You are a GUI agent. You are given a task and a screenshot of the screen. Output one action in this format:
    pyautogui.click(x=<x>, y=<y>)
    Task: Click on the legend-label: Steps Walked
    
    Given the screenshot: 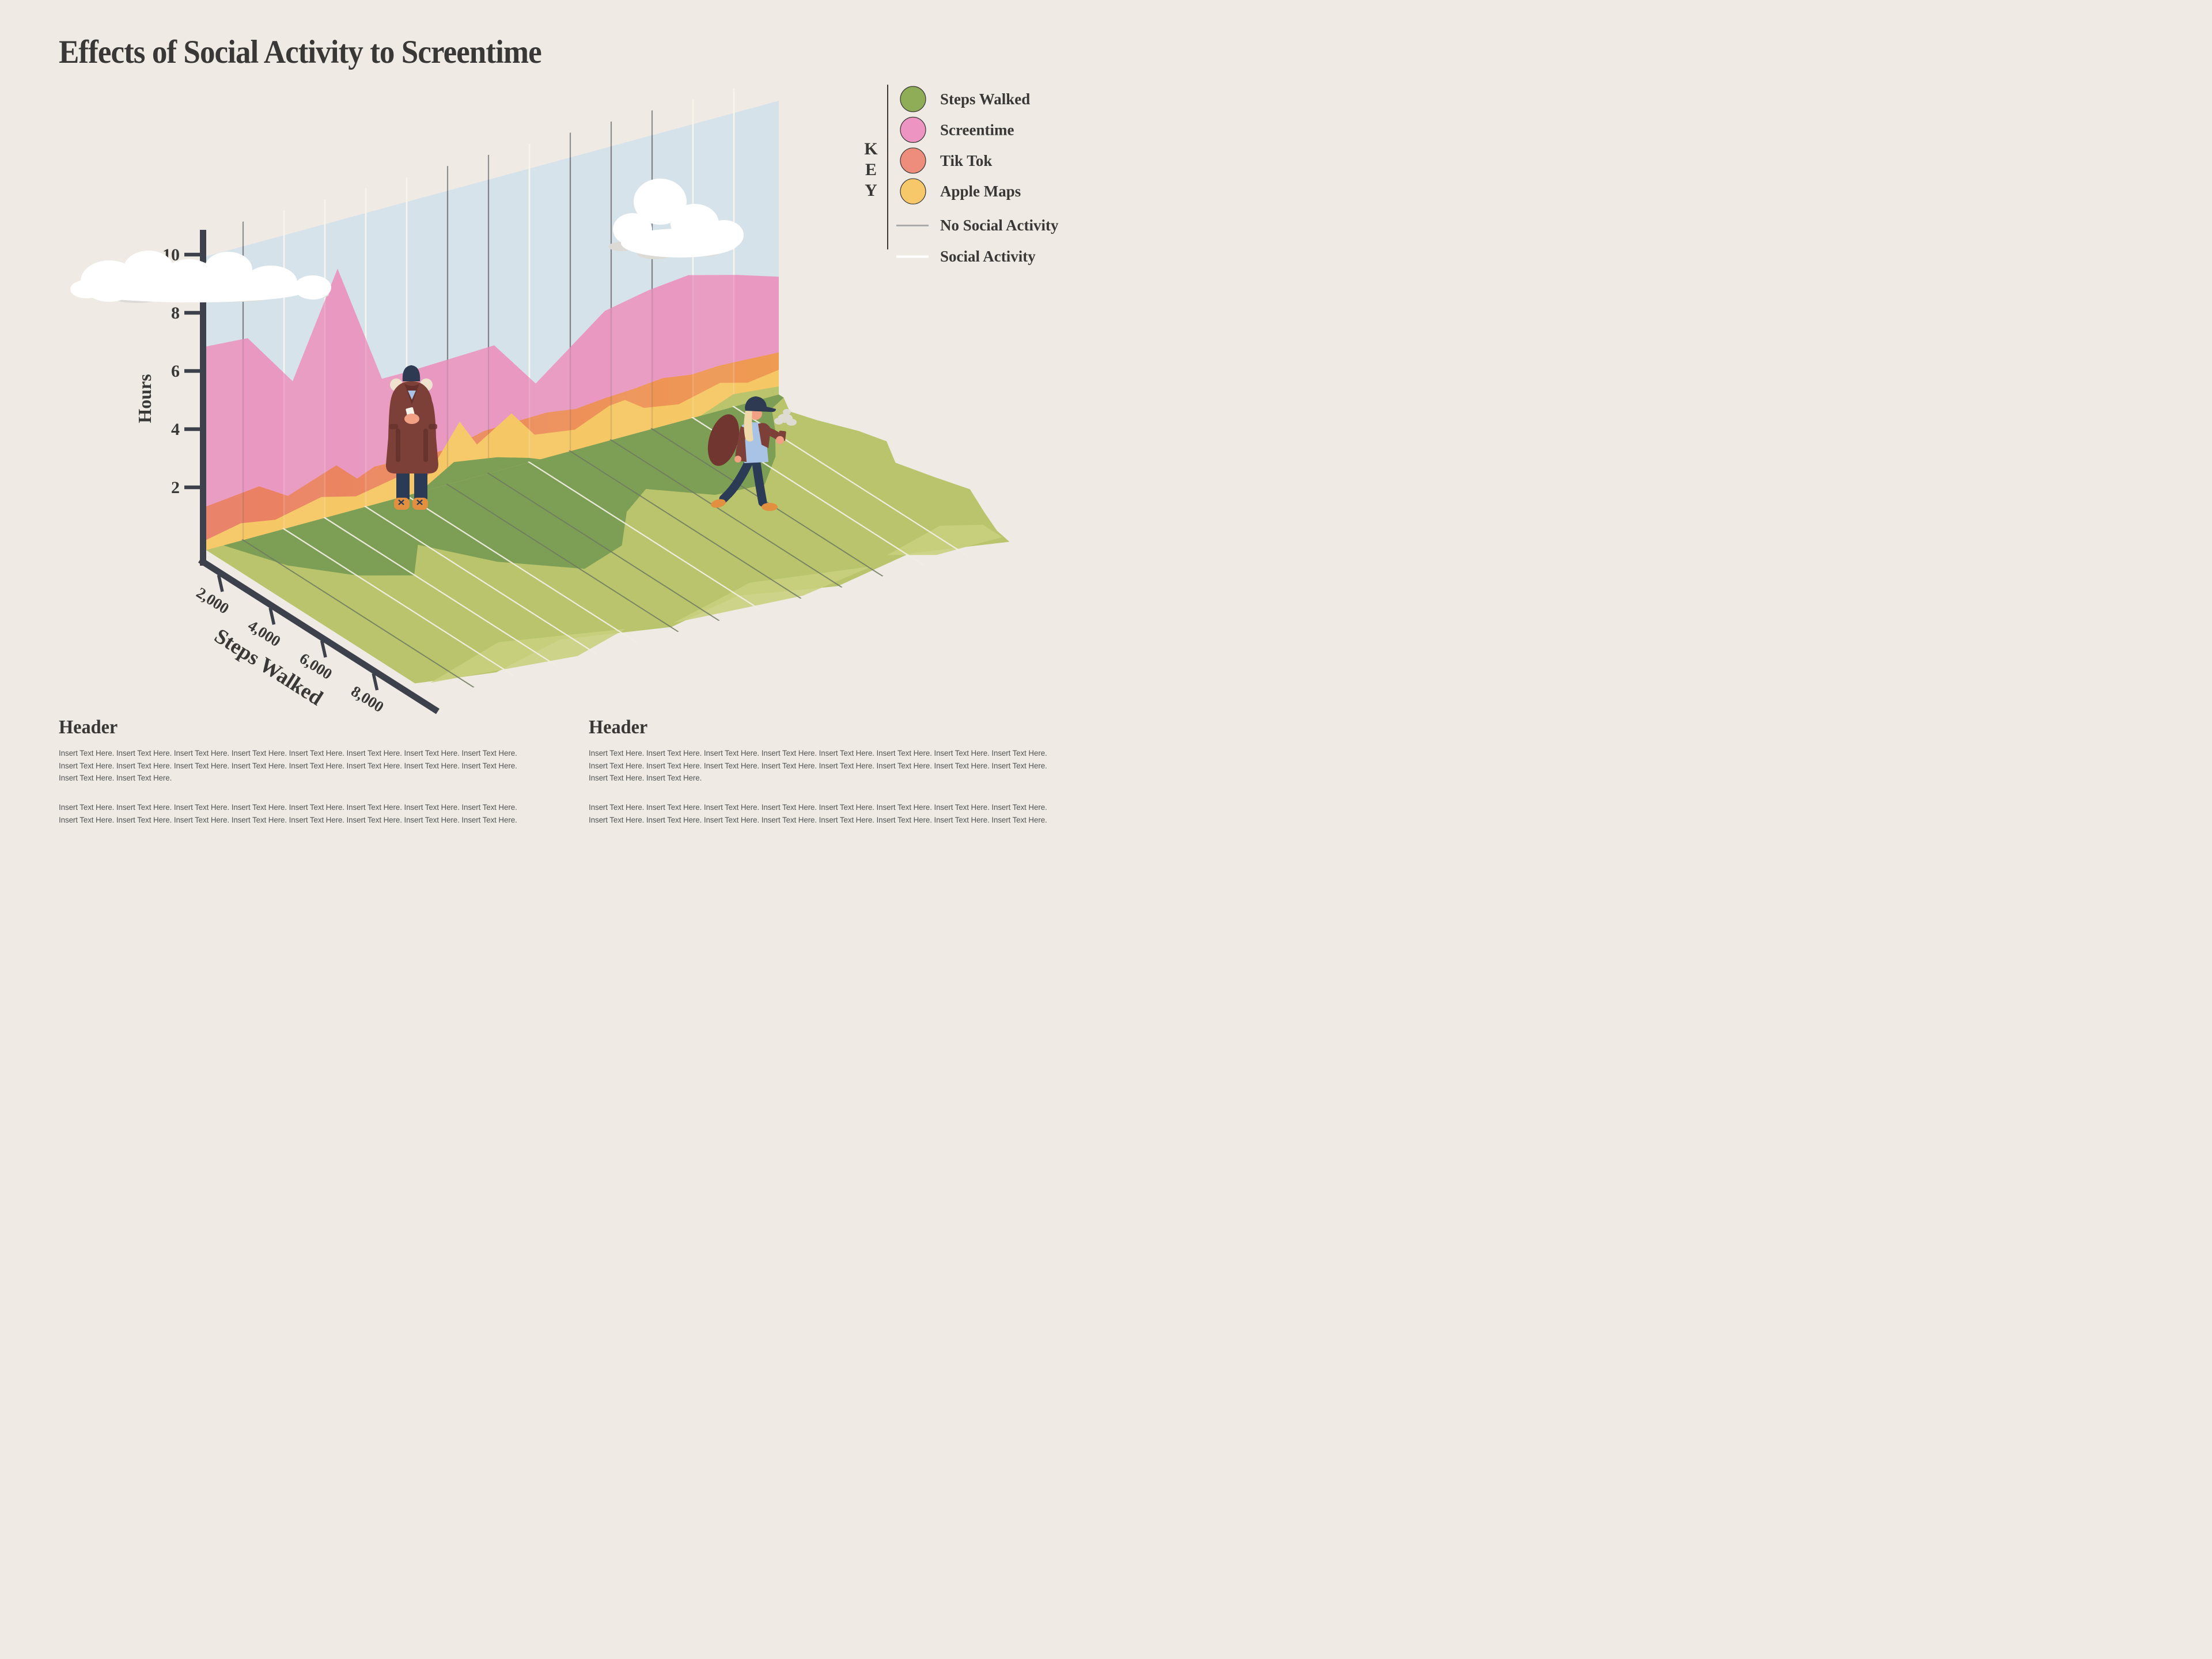 What is the action you would take?
    pyautogui.click(x=985, y=99)
    